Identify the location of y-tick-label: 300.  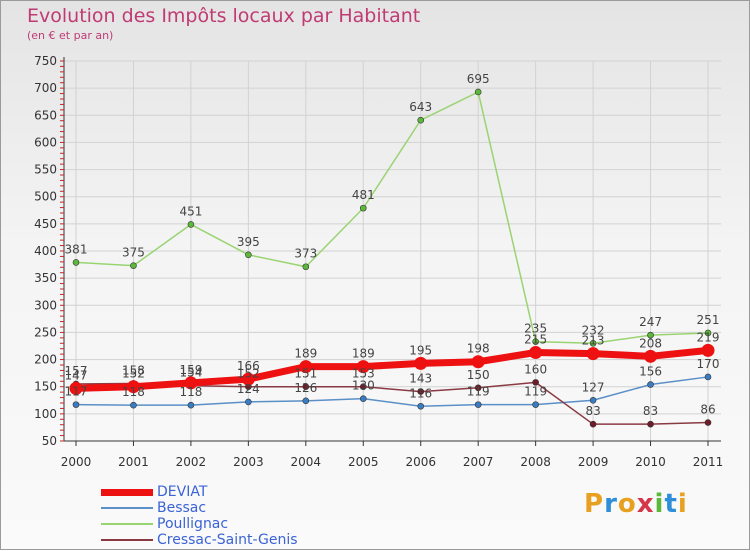
(45, 305).